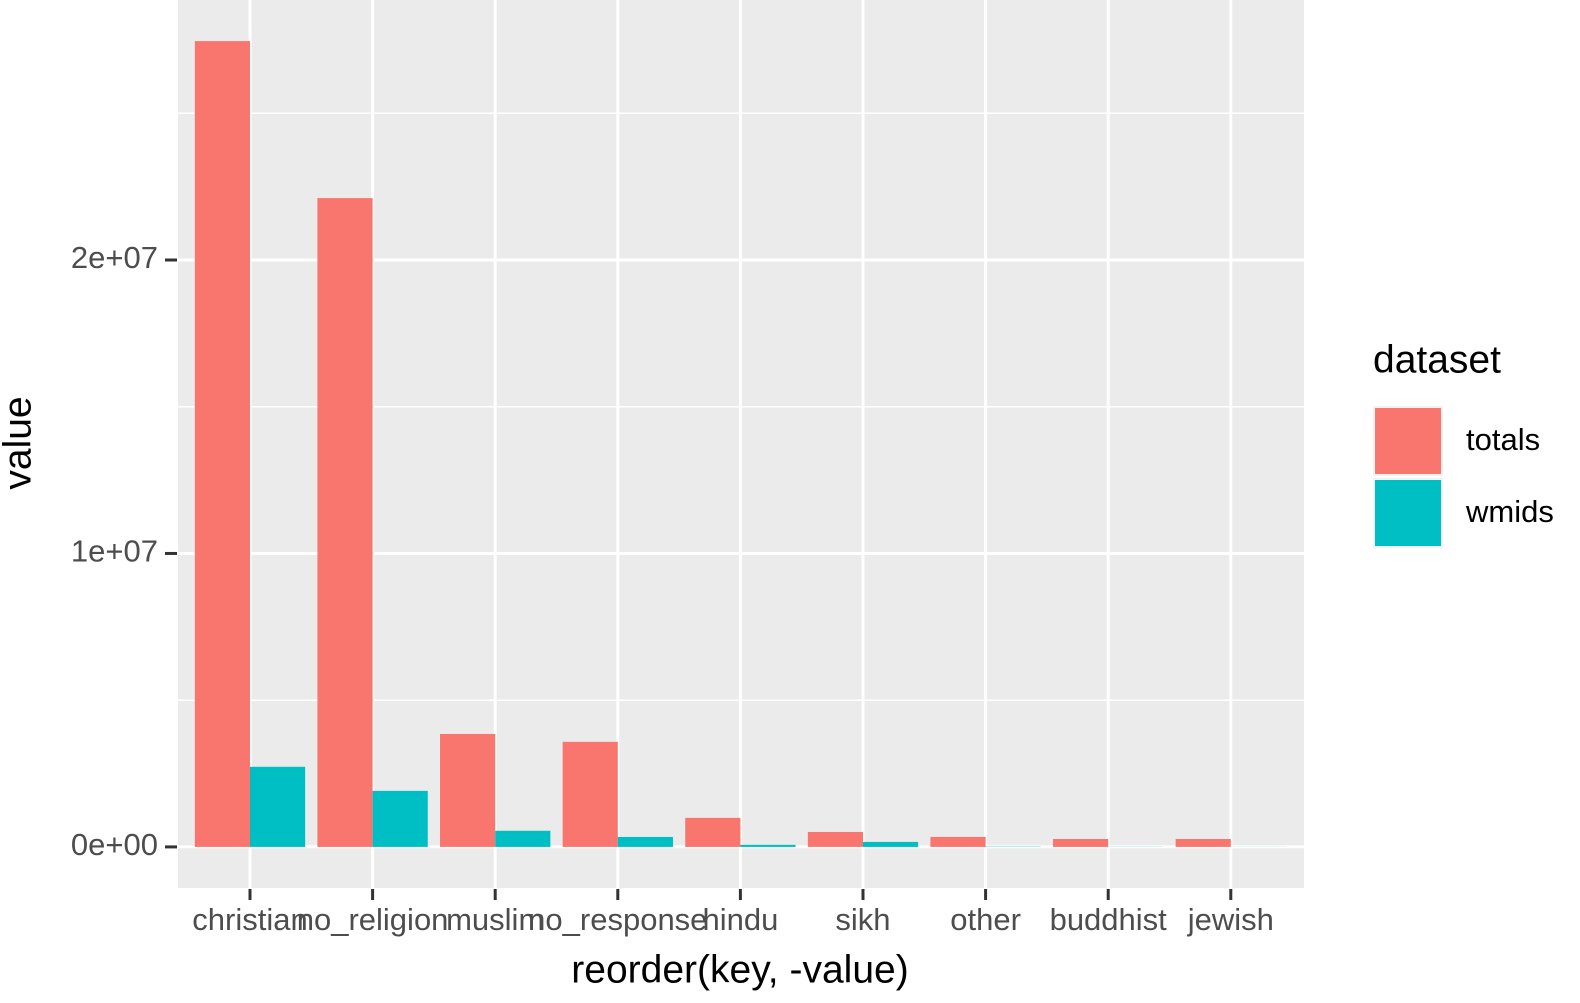 The image size is (1580, 1003). Describe the element at coordinates (1230, 919) in the screenshot. I see `x-tick-label: jewish` at that location.